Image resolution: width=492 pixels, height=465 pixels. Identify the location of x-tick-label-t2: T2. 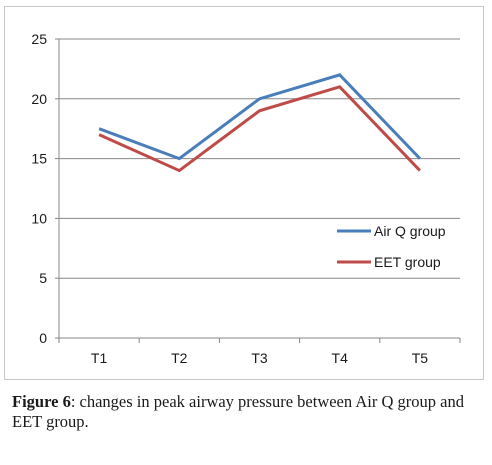
(179, 358).